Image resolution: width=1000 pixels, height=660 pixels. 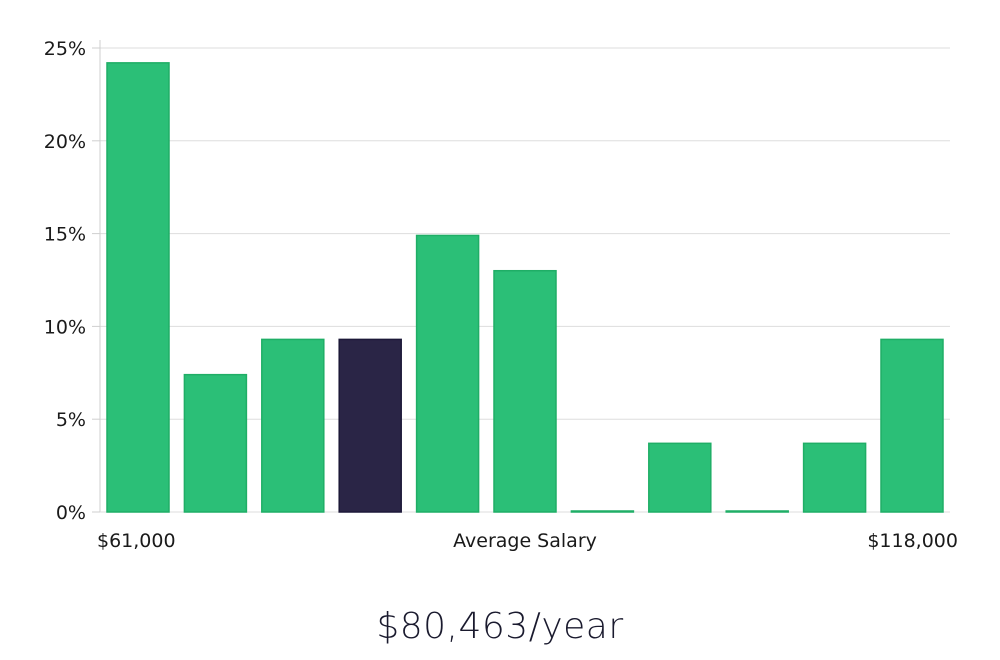 I want to click on y-tick-label: 5%, so click(x=71, y=420).